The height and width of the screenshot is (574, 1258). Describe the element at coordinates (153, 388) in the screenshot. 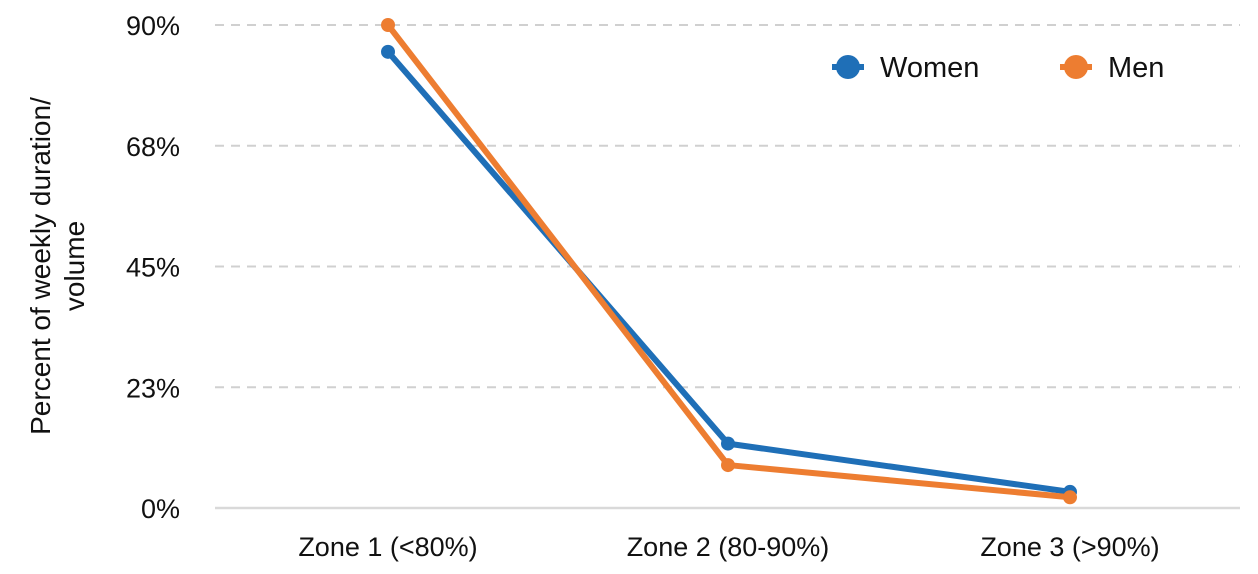

I see `y-tick-label: 23%` at that location.